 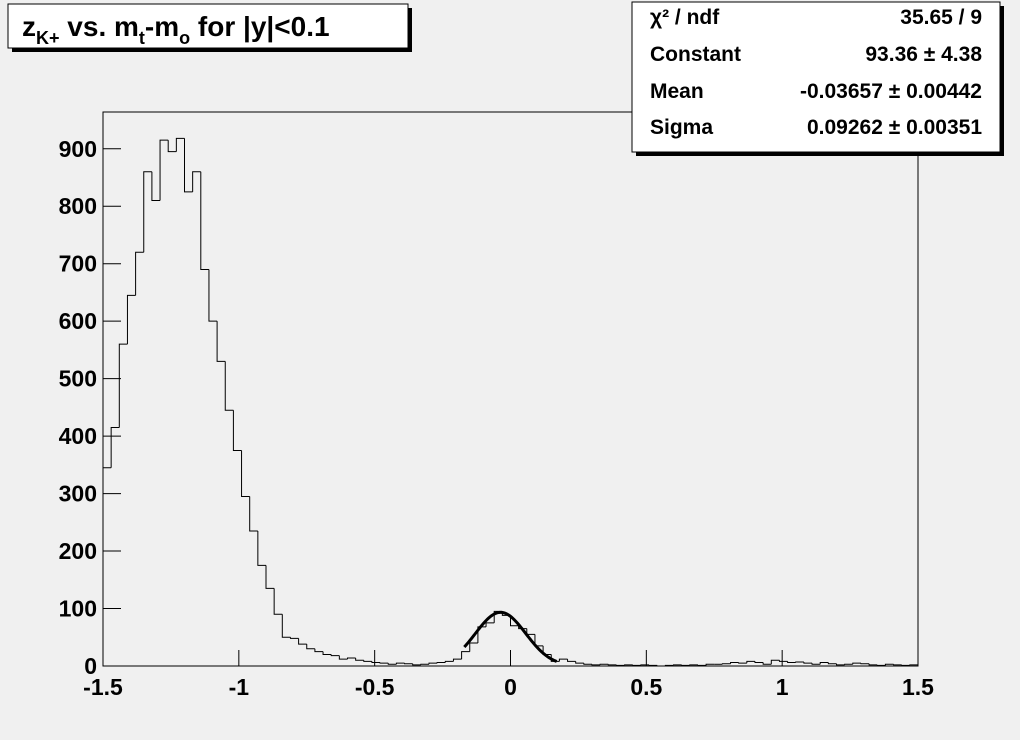 I want to click on x-tick-label: 1, so click(x=782, y=687).